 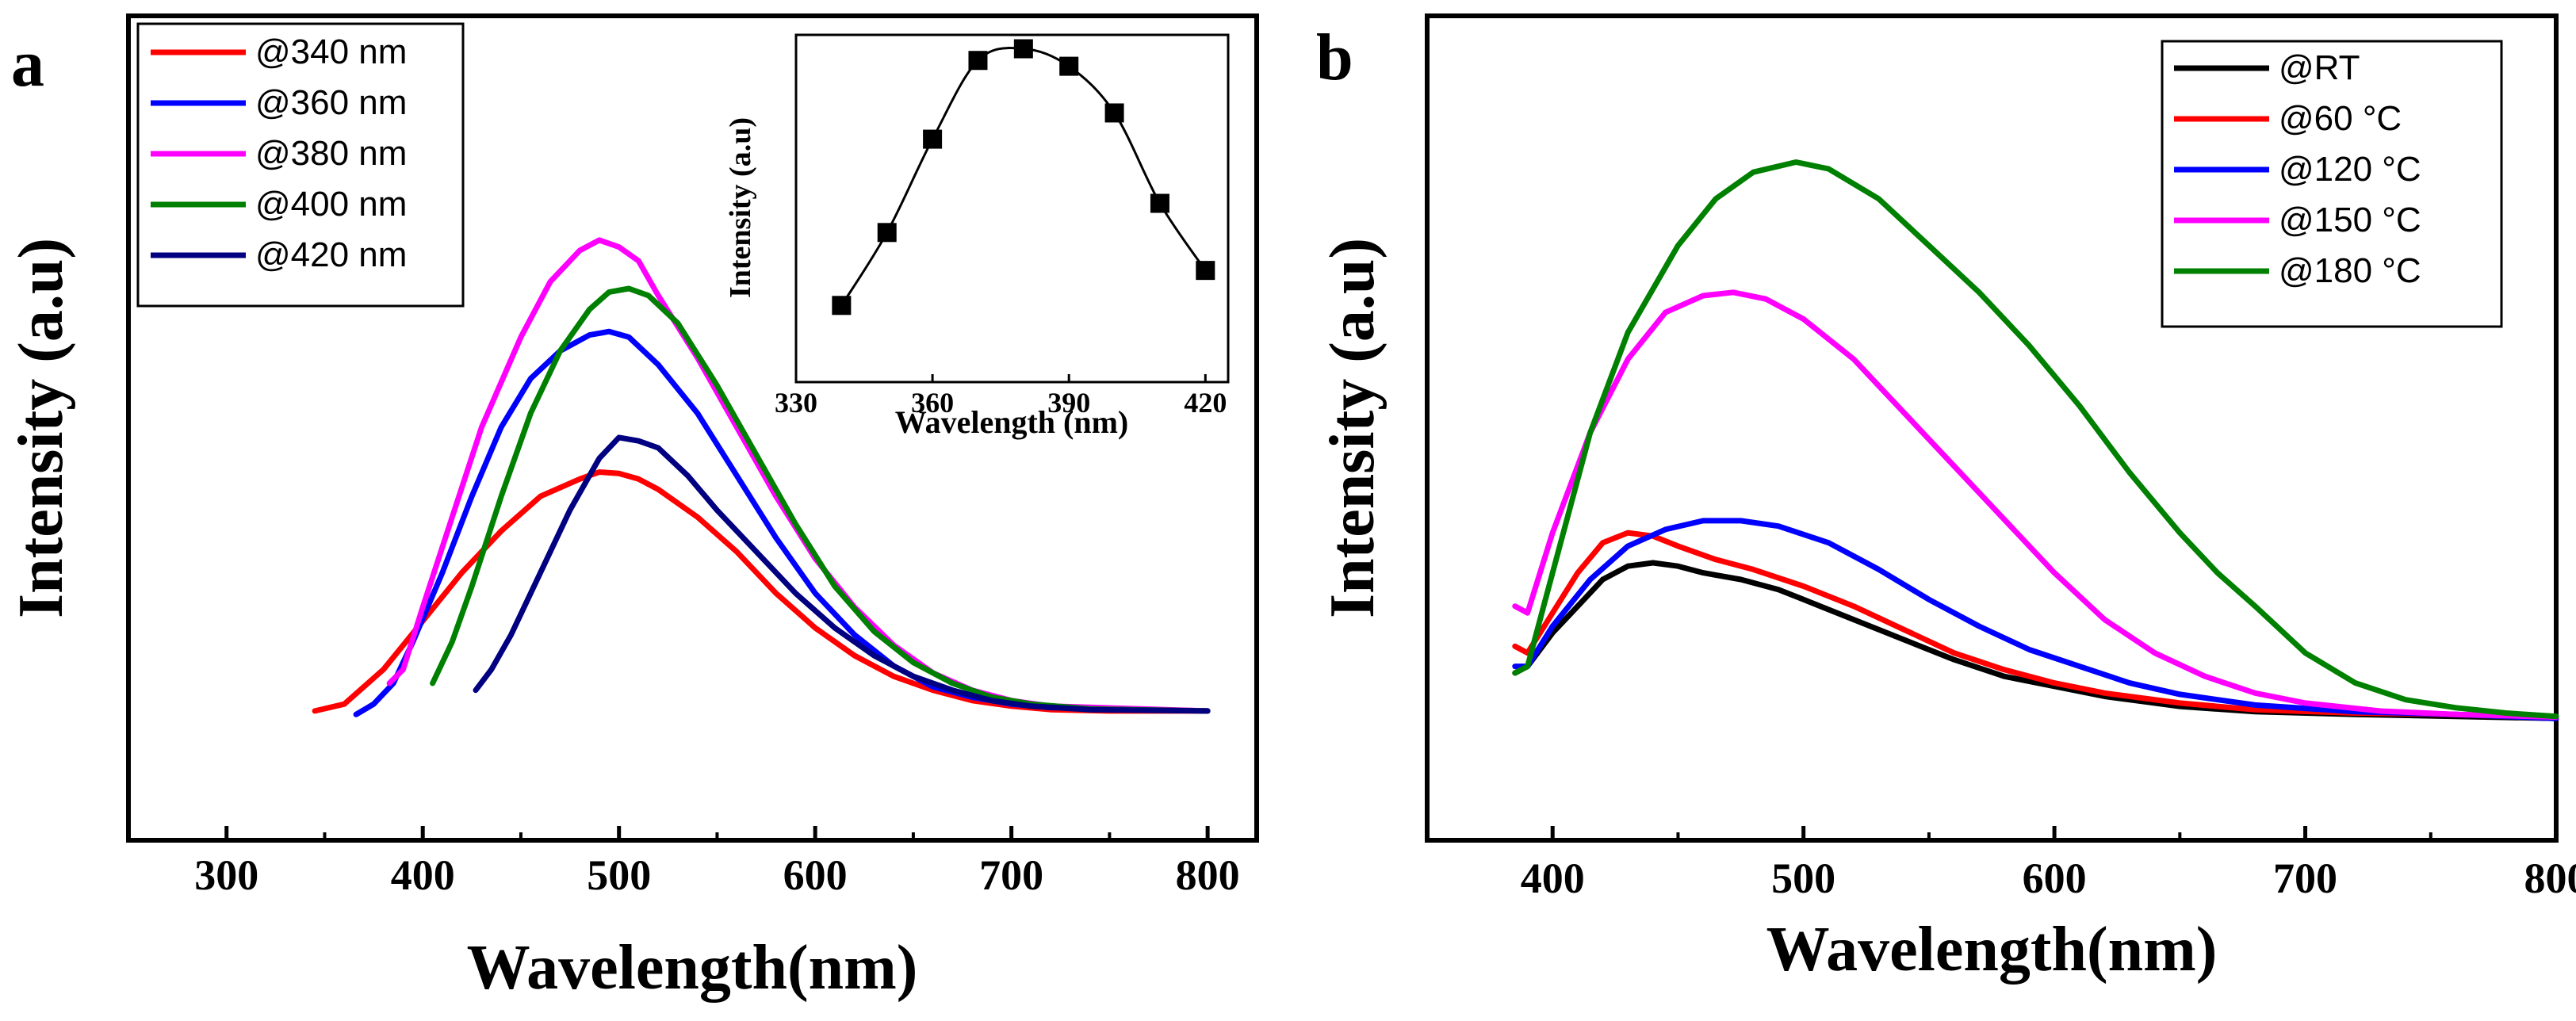 I want to click on panel-a-y-axis-label: Intensity (a.u), so click(x=41, y=428).